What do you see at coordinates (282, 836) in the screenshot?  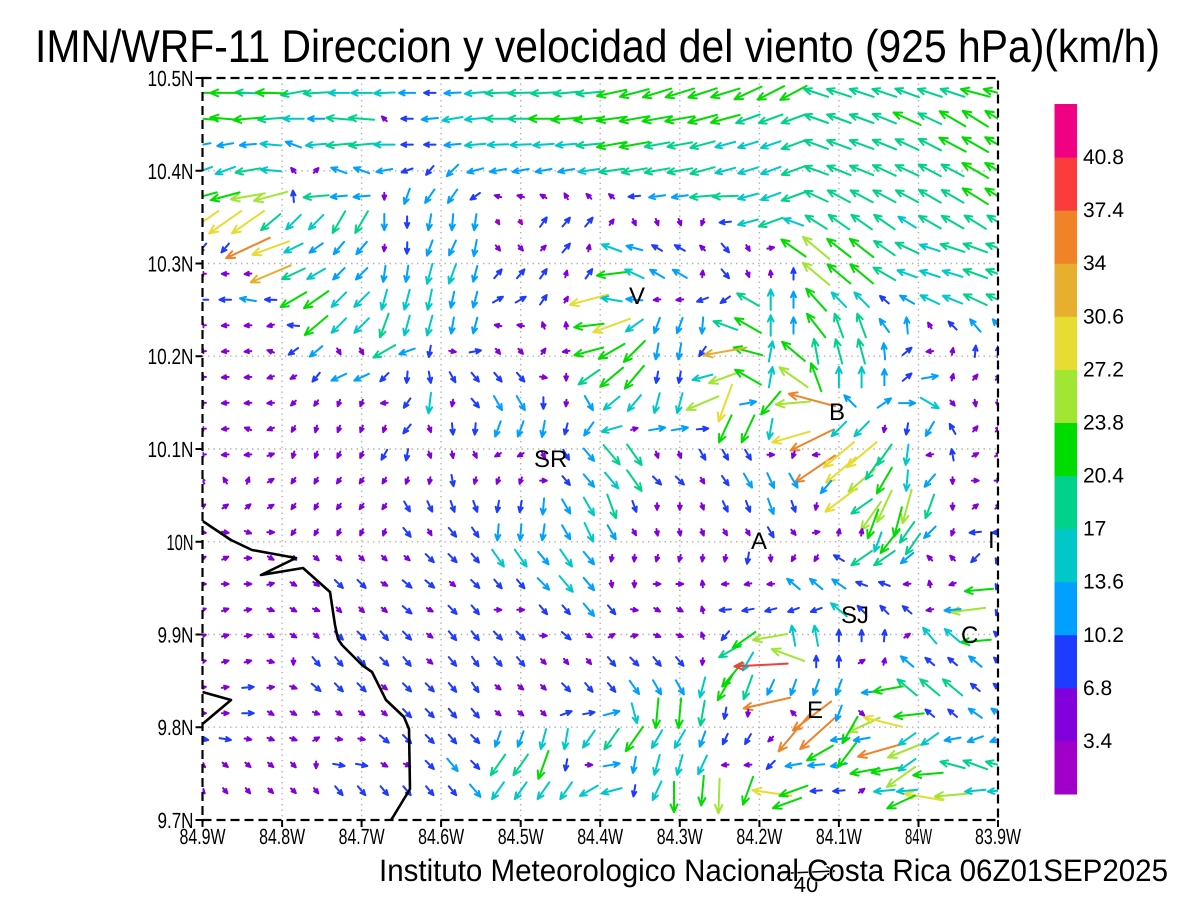 I see `svg-text: 84.8W` at bounding box center [282, 836].